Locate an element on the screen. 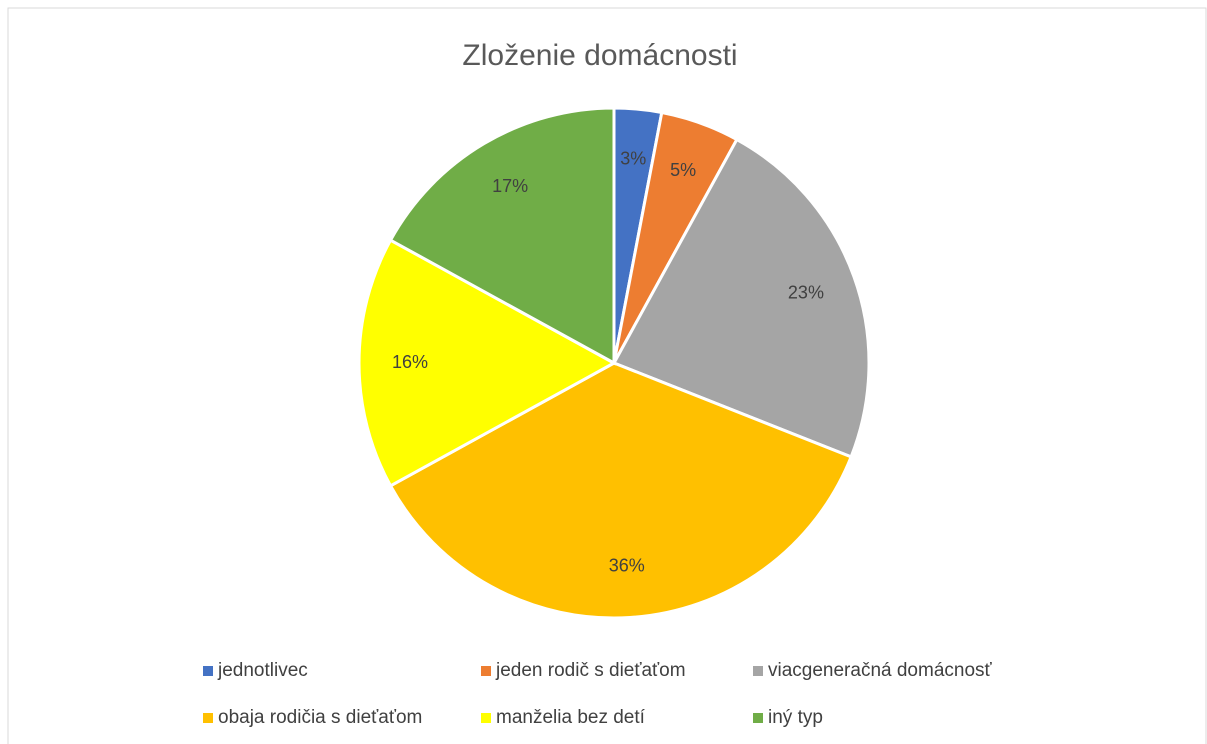 This screenshot has height=744, width=1207. legend-label: viacgeneračná domácnosť is located at coordinates (880, 670).